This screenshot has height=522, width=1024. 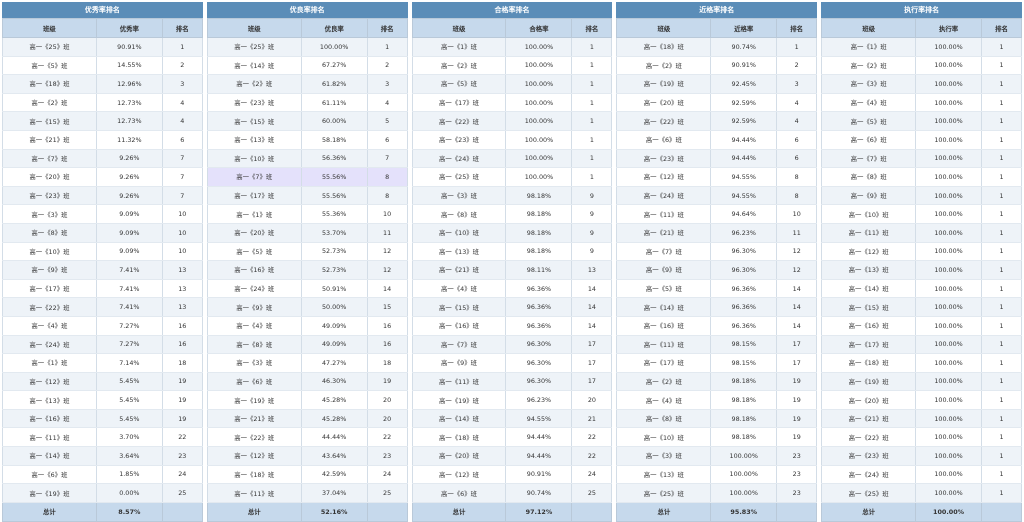 I want to click on table-row: 高一《12》班 90.91% 24, so click(x=512, y=475).